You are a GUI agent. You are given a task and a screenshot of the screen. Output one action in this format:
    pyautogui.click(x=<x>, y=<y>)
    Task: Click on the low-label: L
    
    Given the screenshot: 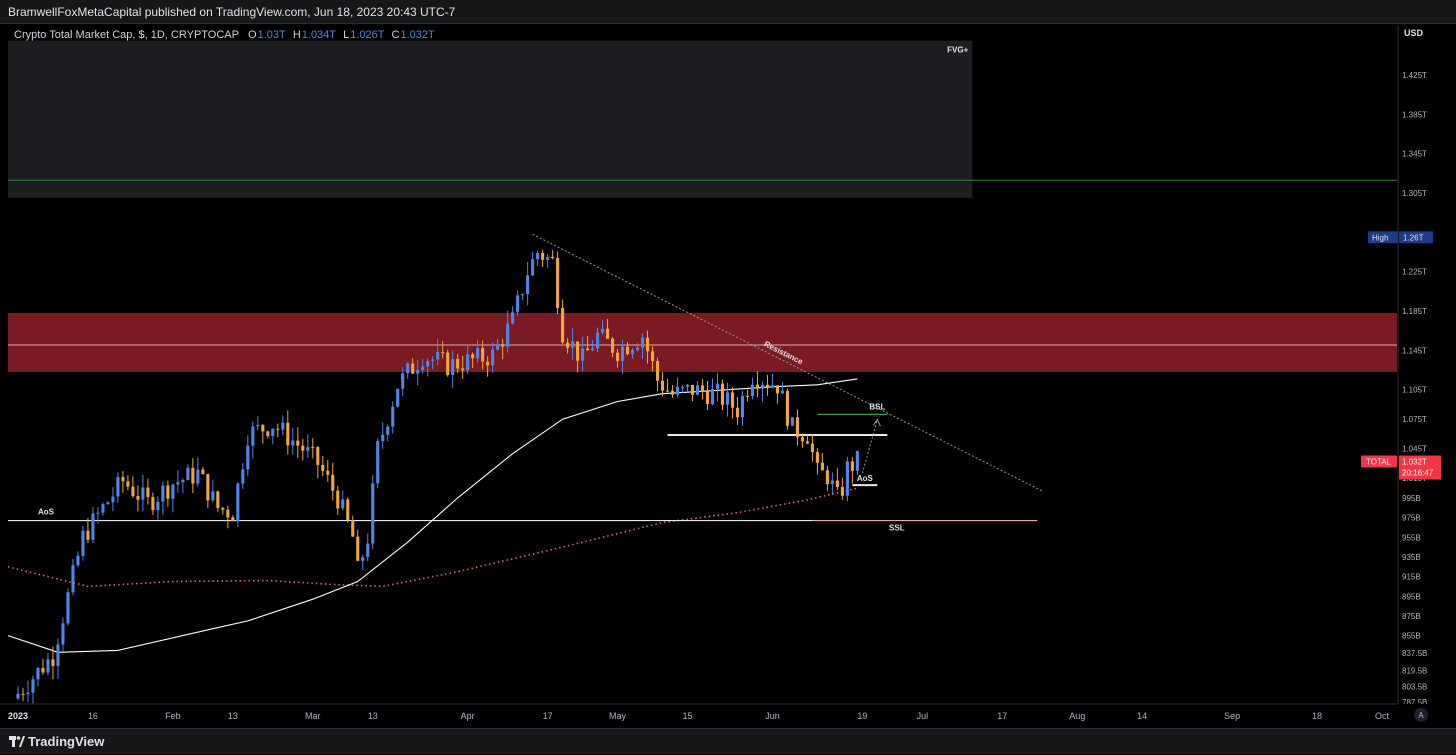 What is the action you would take?
    pyautogui.click(x=346, y=35)
    